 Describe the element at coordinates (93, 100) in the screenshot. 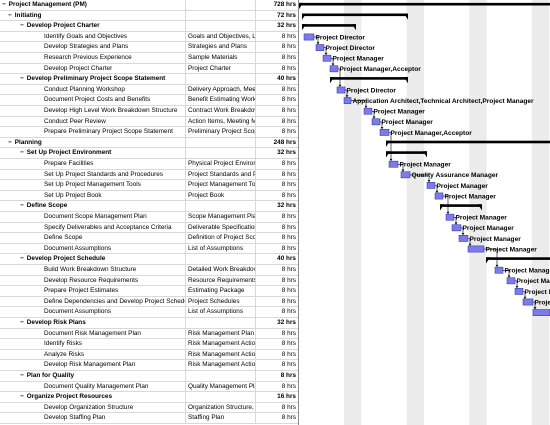

I see `task-name-cell: Document Project Costs and Benefits` at that location.